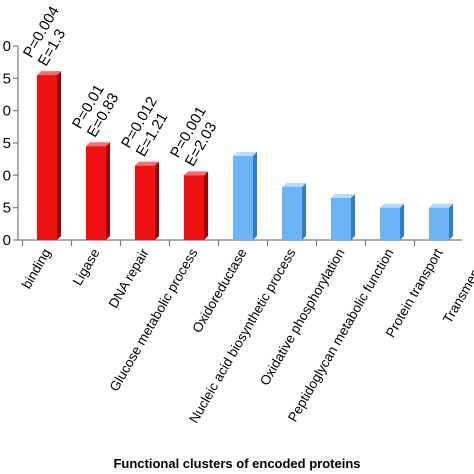 The height and width of the screenshot is (474, 474). I want to click on bar-nucleic-acid-biosynthetic-process, so click(294, 211).